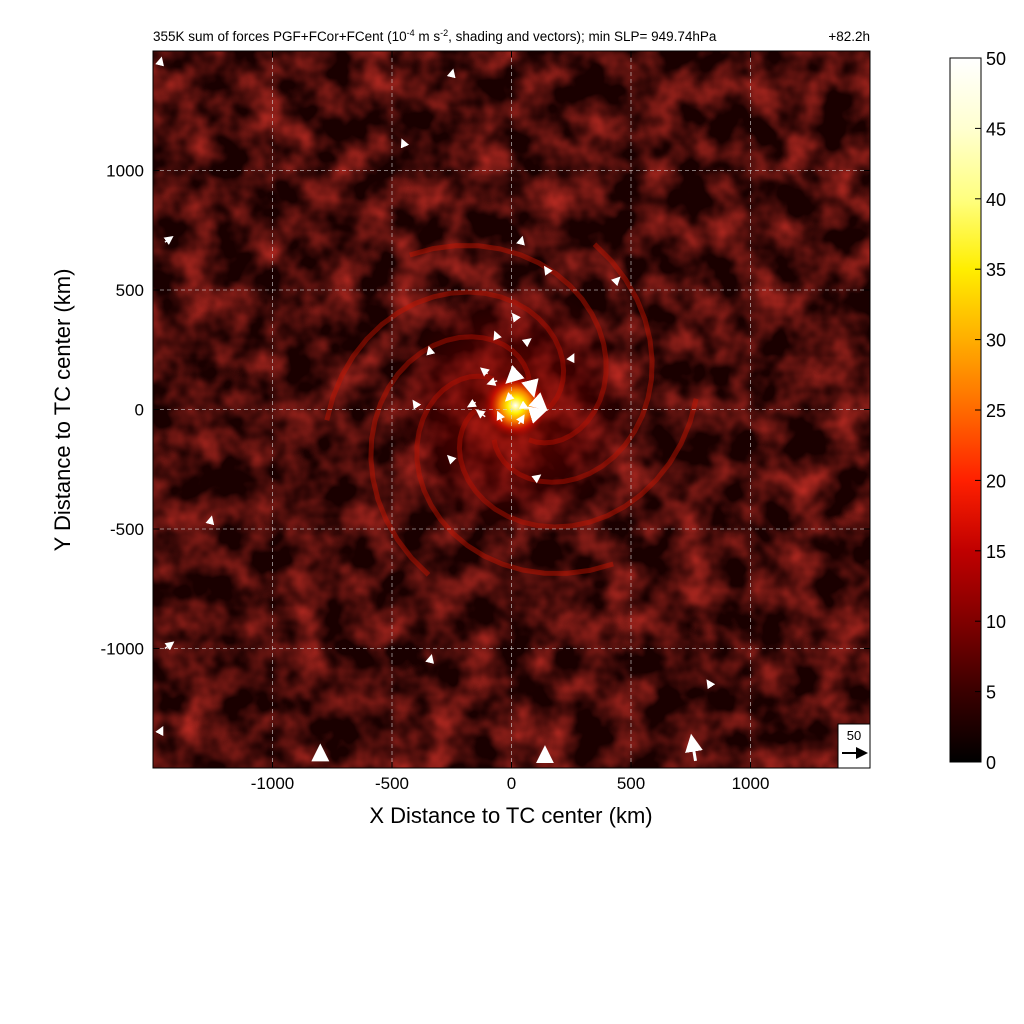 This screenshot has width=1024, height=1024. What do you see at coordinates (991, 693) in the screenshot?
I see `colorbar-tick-label: 5` at bounding box center [991, 693].